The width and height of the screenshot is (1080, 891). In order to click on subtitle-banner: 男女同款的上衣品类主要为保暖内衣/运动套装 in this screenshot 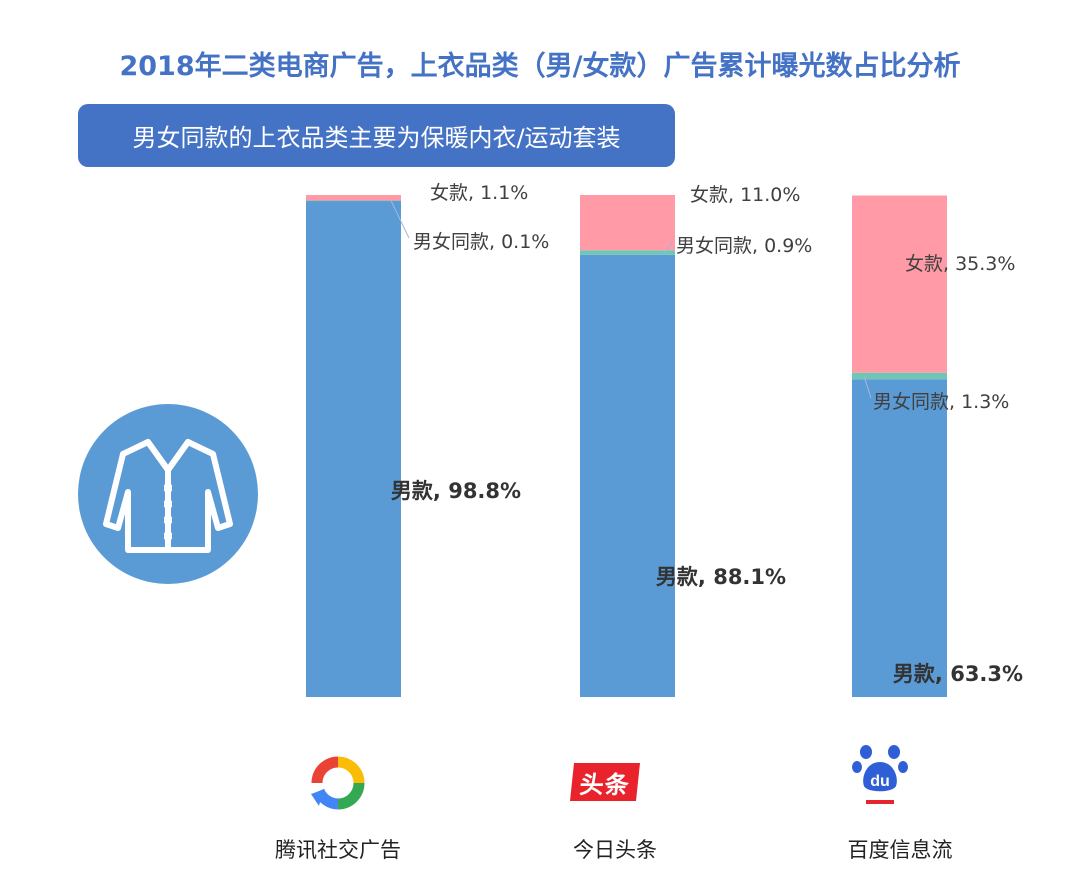, I will do `click(376, 135)`.